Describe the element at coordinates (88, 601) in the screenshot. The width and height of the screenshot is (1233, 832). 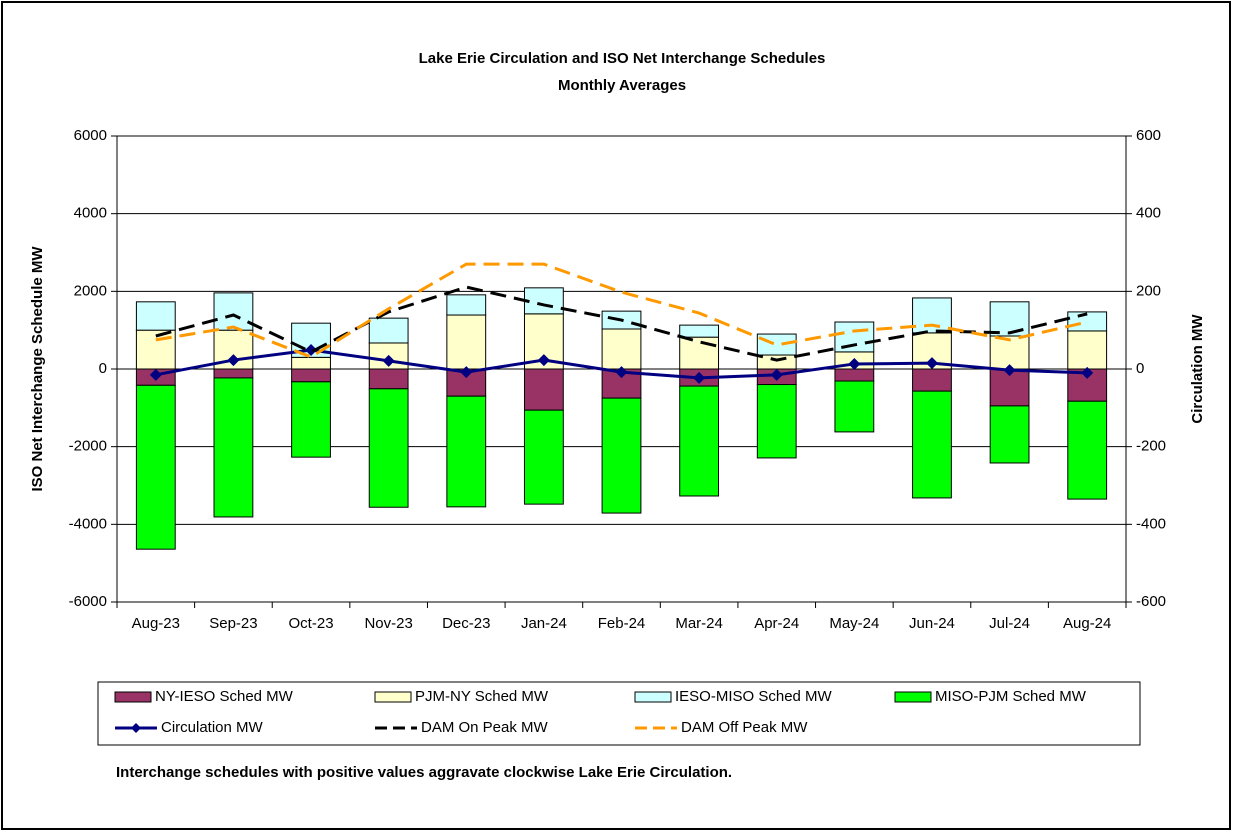
I see `y-tick-label: -6000` at that location.